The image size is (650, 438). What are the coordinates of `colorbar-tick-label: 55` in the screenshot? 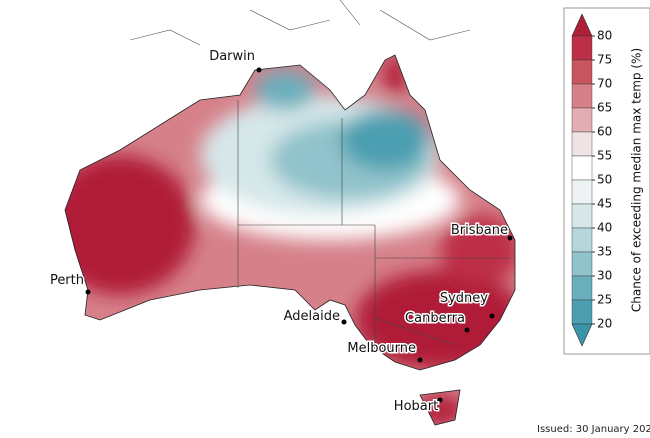 It's located at (604, 156).